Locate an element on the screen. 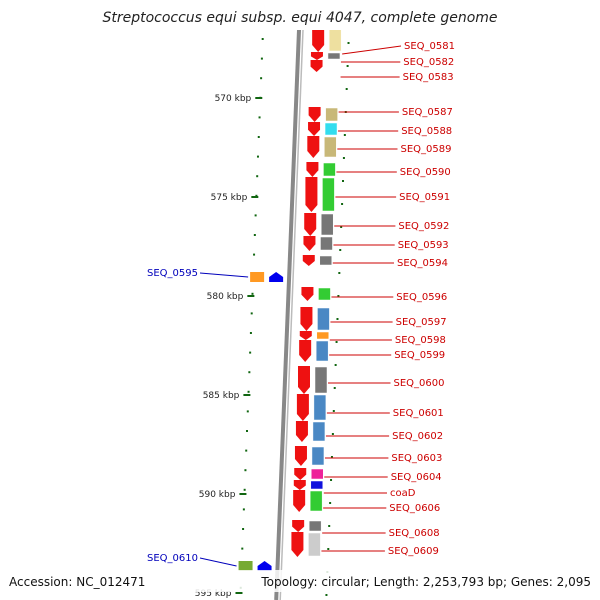  gene-label-seq_0594: SEQ_0594 is located at coordinates (422, 263).